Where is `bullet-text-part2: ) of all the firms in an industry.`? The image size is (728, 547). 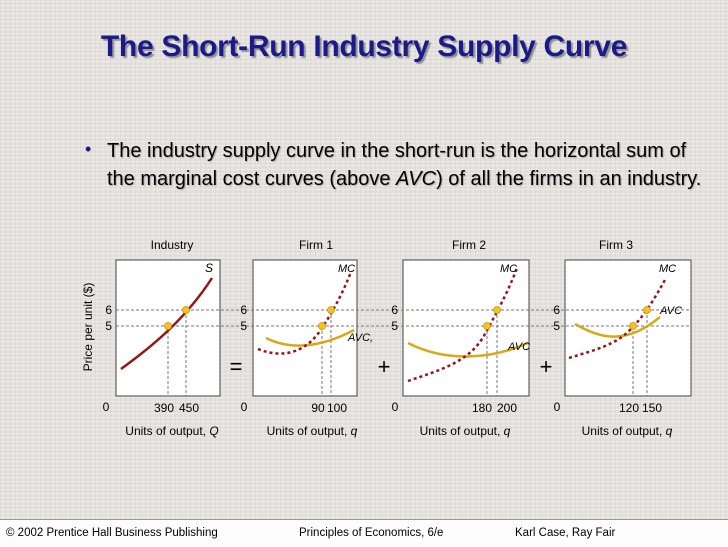 bullet-text-part2: ) of all the firms in an industry. is located at coordinates (569, 179).